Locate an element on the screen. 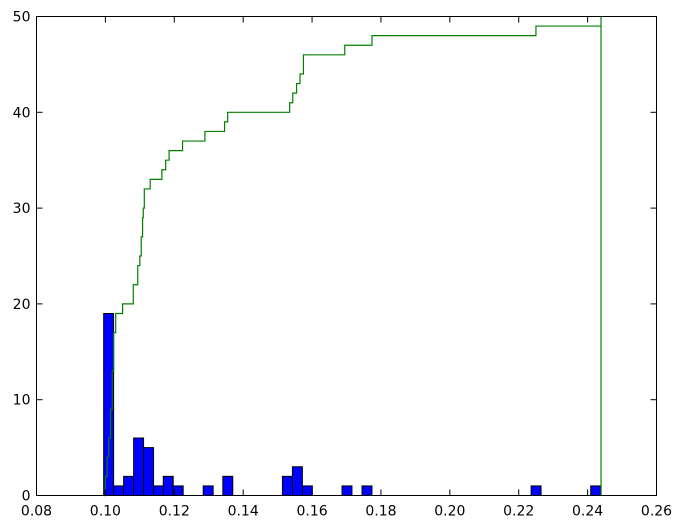 The height and width of the screenshot is (523, 682). x-tick-label: 0.10 is located at coordinates (105, 512).